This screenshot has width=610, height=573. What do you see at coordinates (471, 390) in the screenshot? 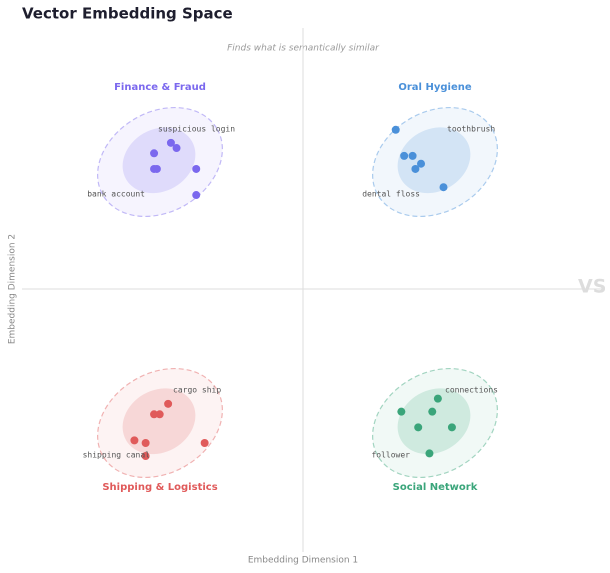
I see `word-label: connections` at bounding box center [471, 390].